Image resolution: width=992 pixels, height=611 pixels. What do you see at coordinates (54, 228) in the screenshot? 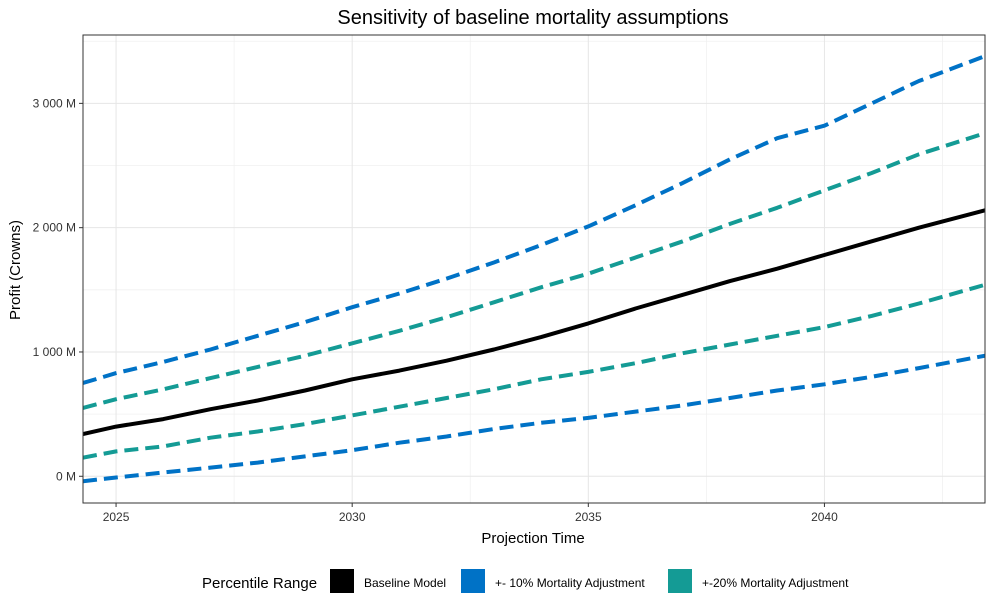
I see `y-tick-label: 2 000 M` at bounding box center [54, 228].